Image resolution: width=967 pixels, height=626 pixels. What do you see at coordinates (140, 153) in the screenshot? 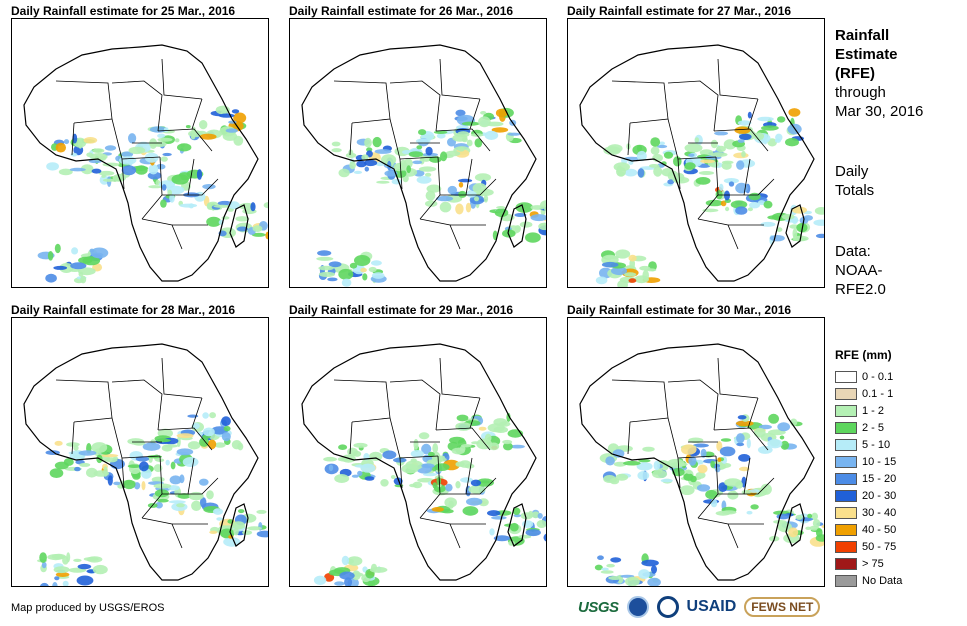
I see `rainfall-map-25-mar` at bounding box center [140, 153].